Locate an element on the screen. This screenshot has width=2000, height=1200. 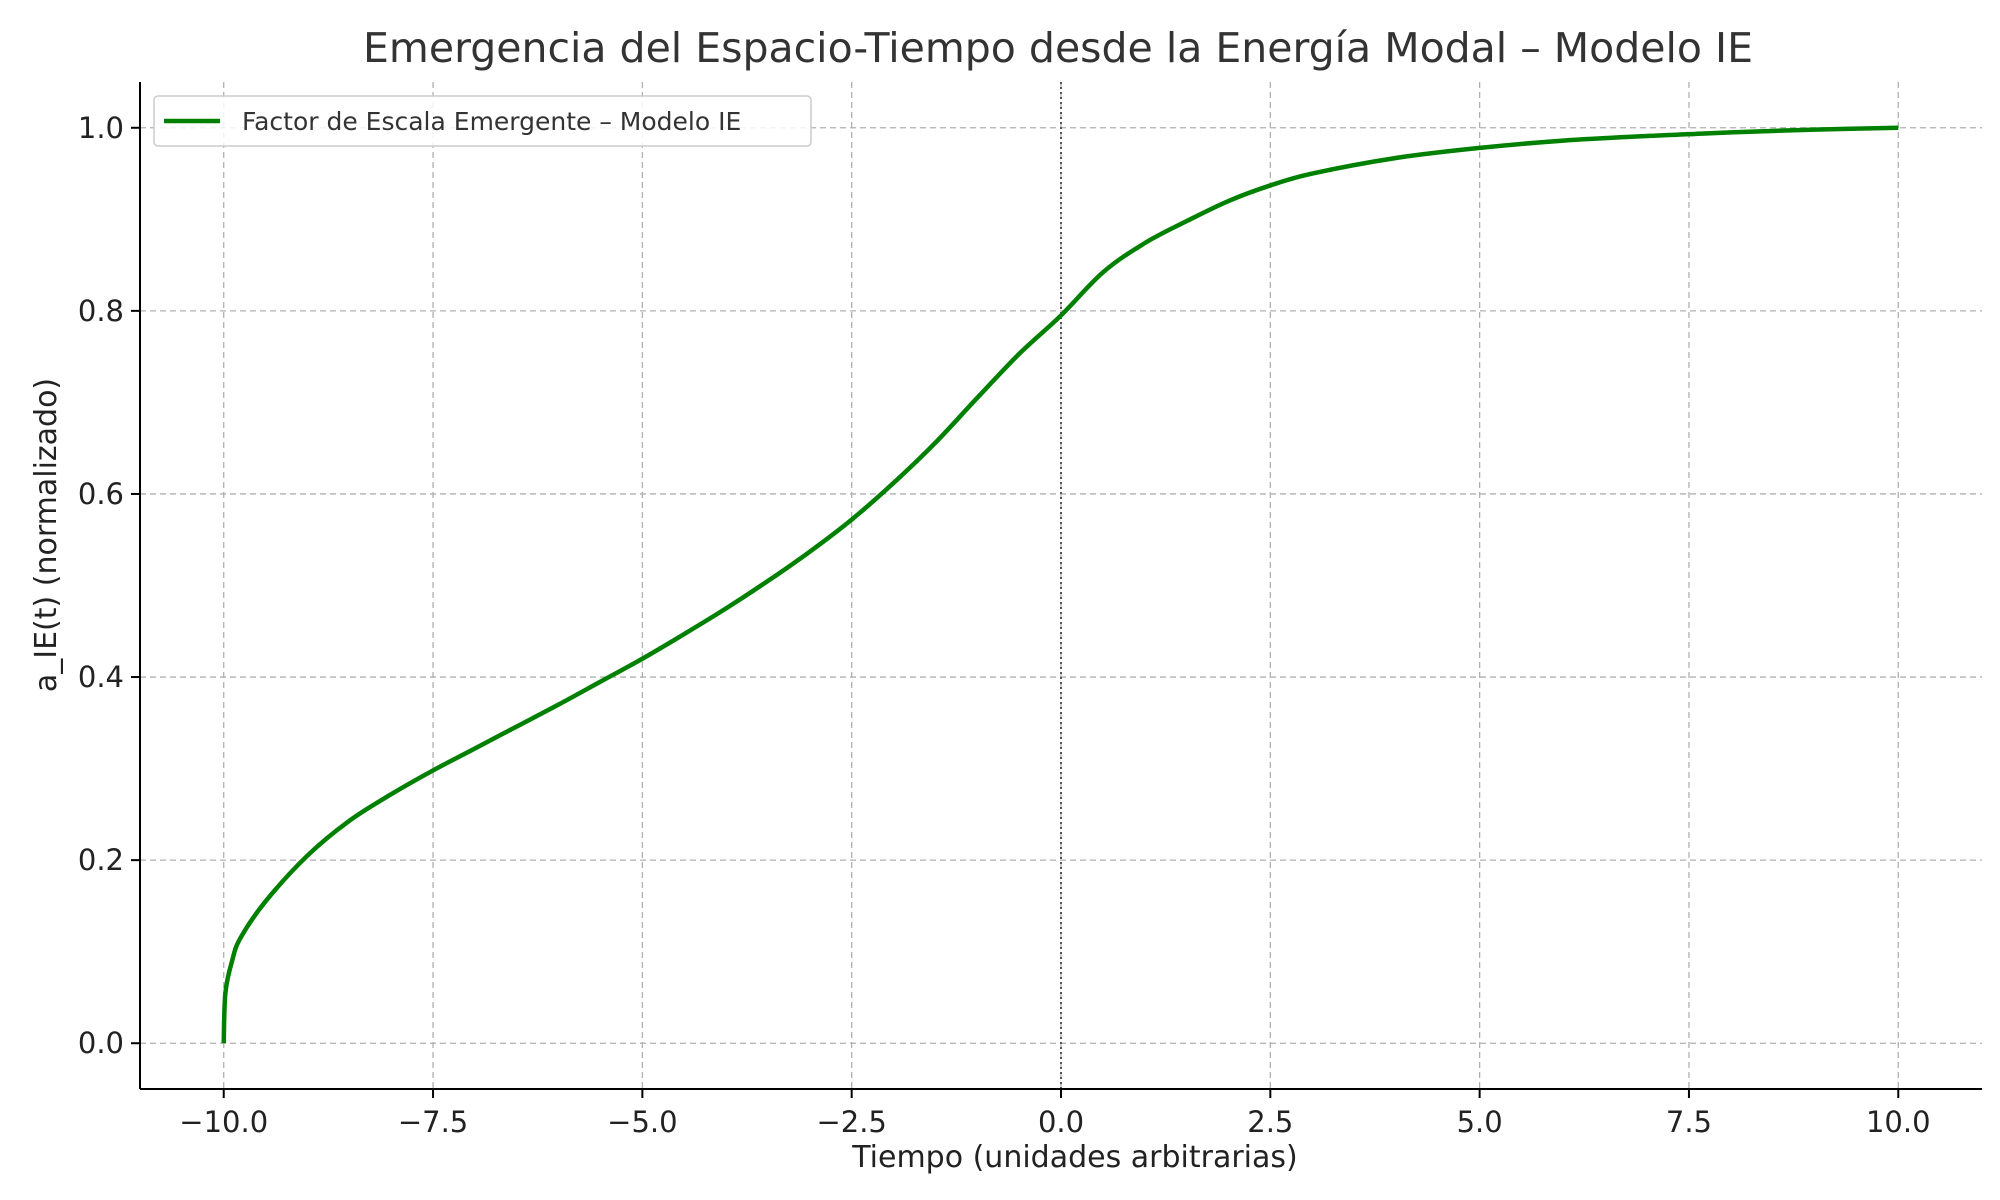
legend-entry-label: Factor de Escala Emergente – Modelo IE is located at coordinates (491, 121).